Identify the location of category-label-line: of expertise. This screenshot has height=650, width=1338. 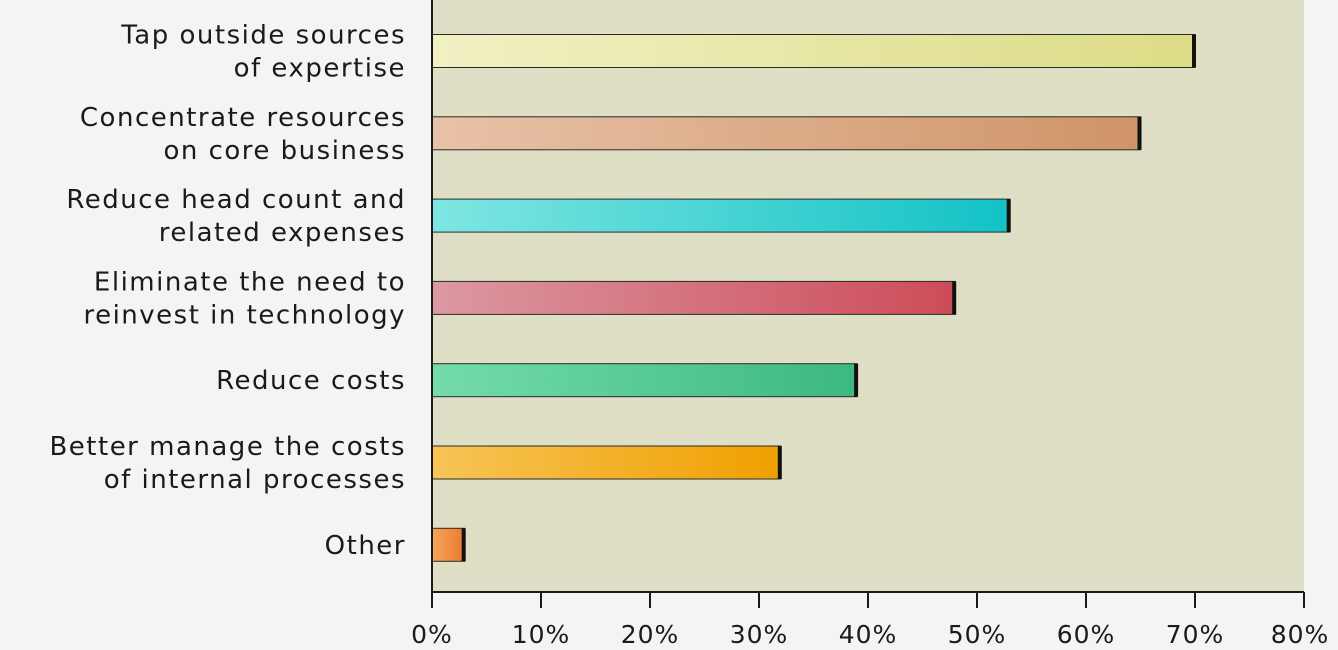
(320, 69).